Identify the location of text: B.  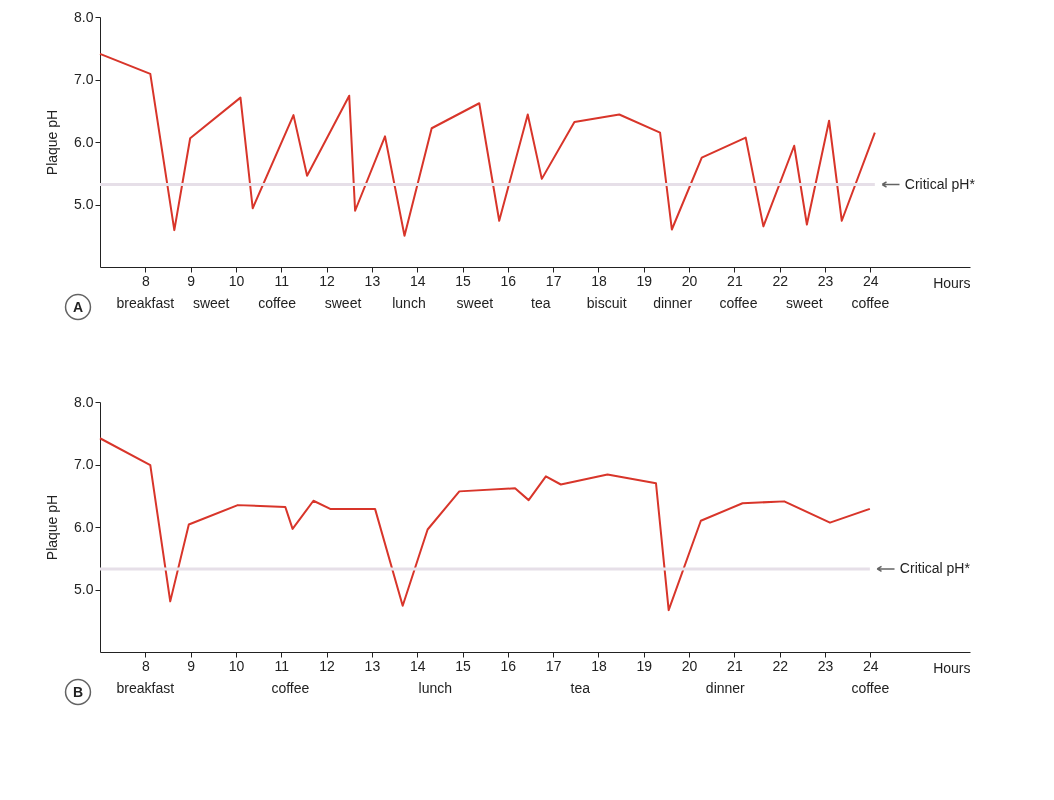
(78, 692).